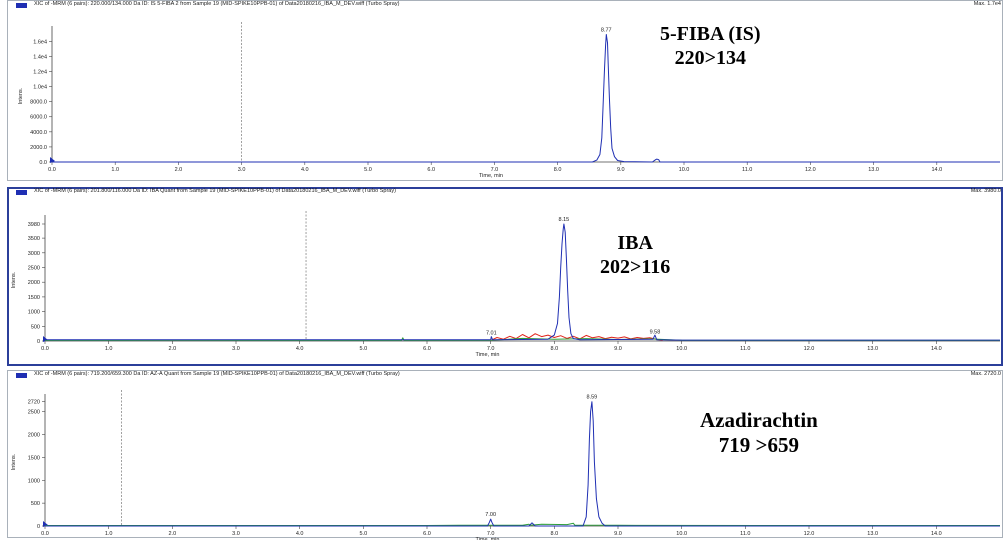 The height and width of the screenshot is (540, 1005). I want to click on y-tick-label: 1500, so click(34, 298).